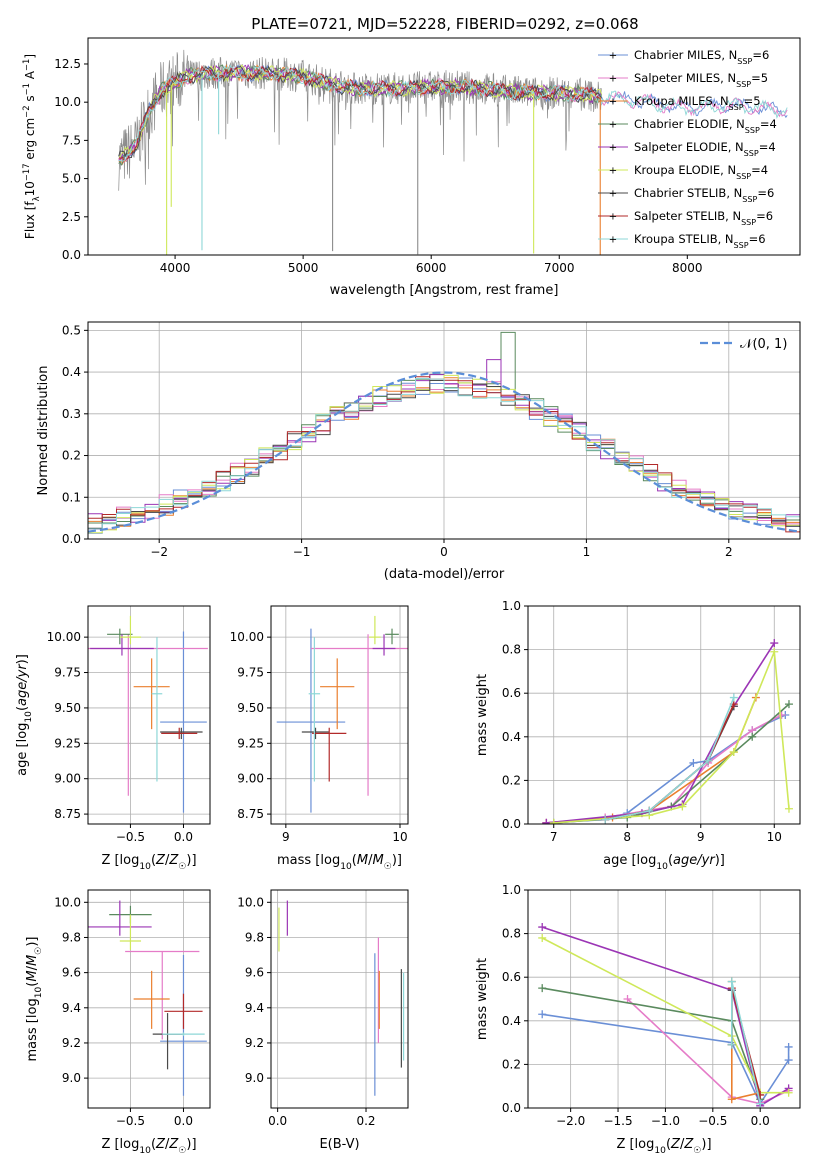 The image size is (819, 1170). What do you see at coordinates (339, 999) in the screenshot?
I see `grid-mass-vs-EBV` at bounding box center [339, 999].